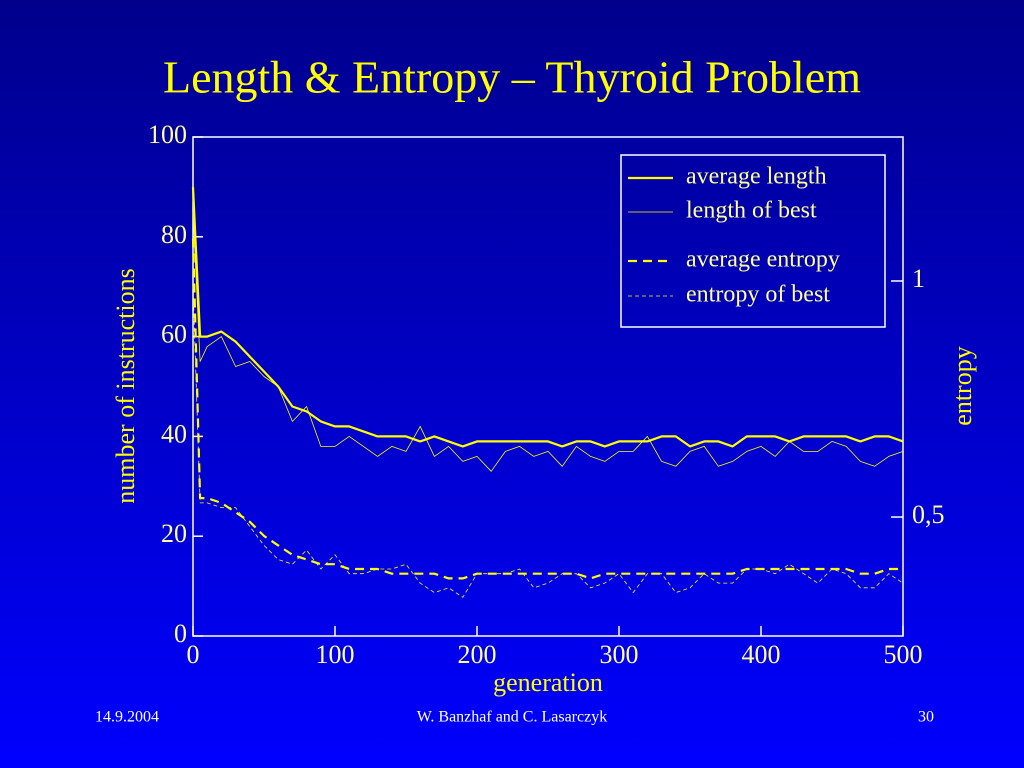 The image size is (1024, 768). Describe the element at coordinates (167, 134) in the screenshot. I see `y-tick-label: 100` at that location.